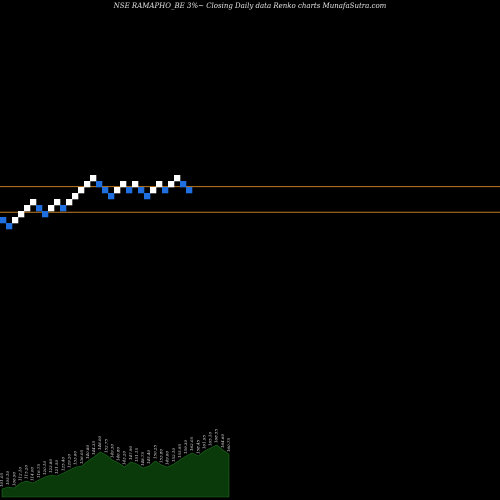 The width and height of the screenshot is (500, 500). I want to click on volume-label: 161.95, so click(204, 442).